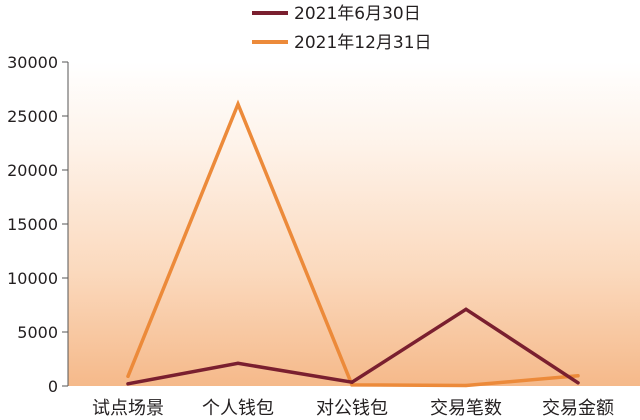  I want to click on x-category-label: 交易金额, so click(578, 408).